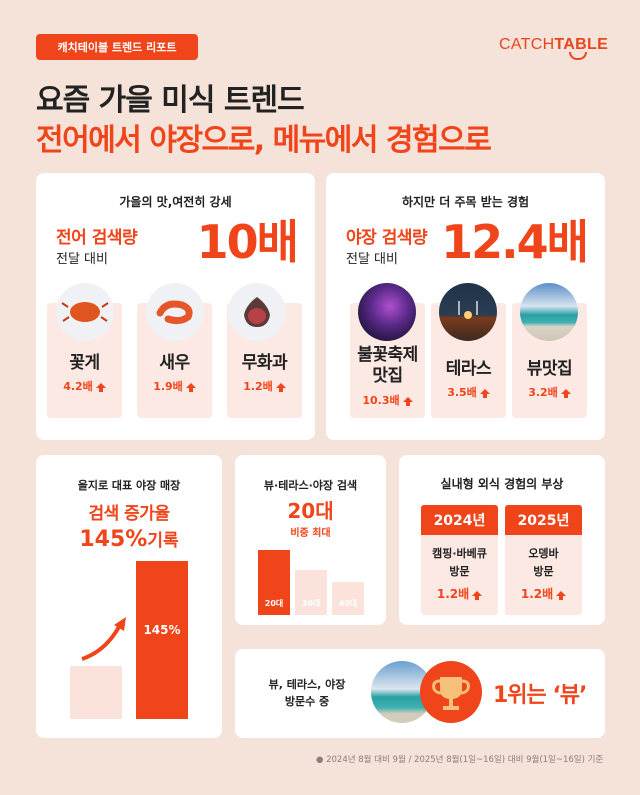 The image size is (640, 795). Describe the element at coordinates (264, 386) in the screenshot. I see `tile-value: 1.2배` at that location.